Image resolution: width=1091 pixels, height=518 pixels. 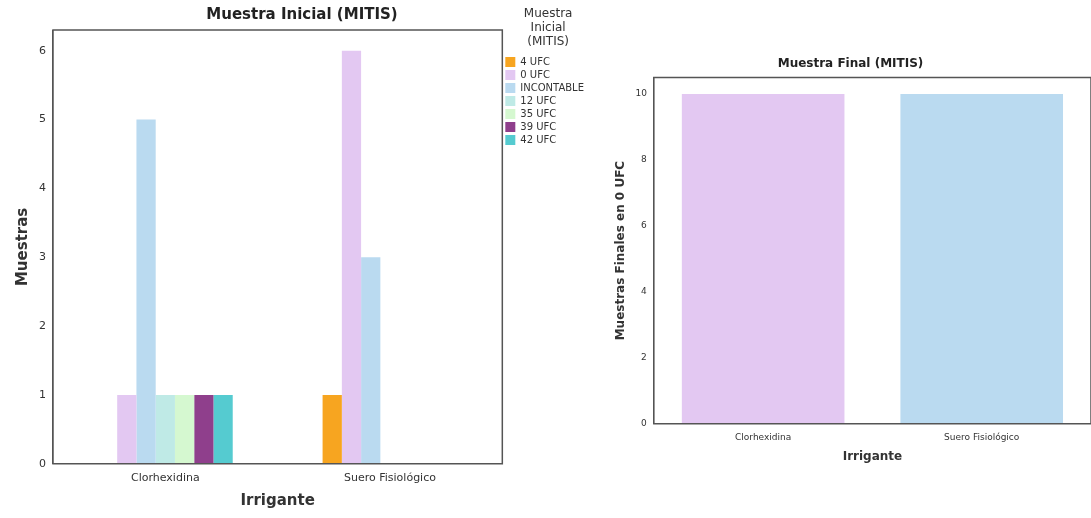 What do you see at coordinates (535, 74) in the screenshot?
I see `legend-label: 0 UFC` at bounding box center [535, 74].